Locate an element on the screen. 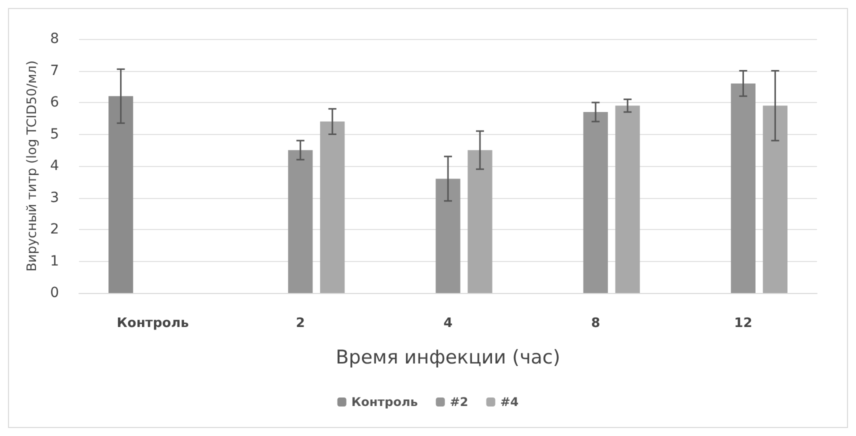  x-tick-label: 12 is located at coordinates (743, 323).